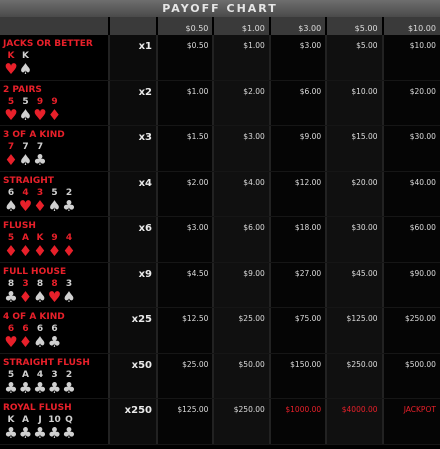  I want to click on playing-card: 4 ♥, so click(26, 201).